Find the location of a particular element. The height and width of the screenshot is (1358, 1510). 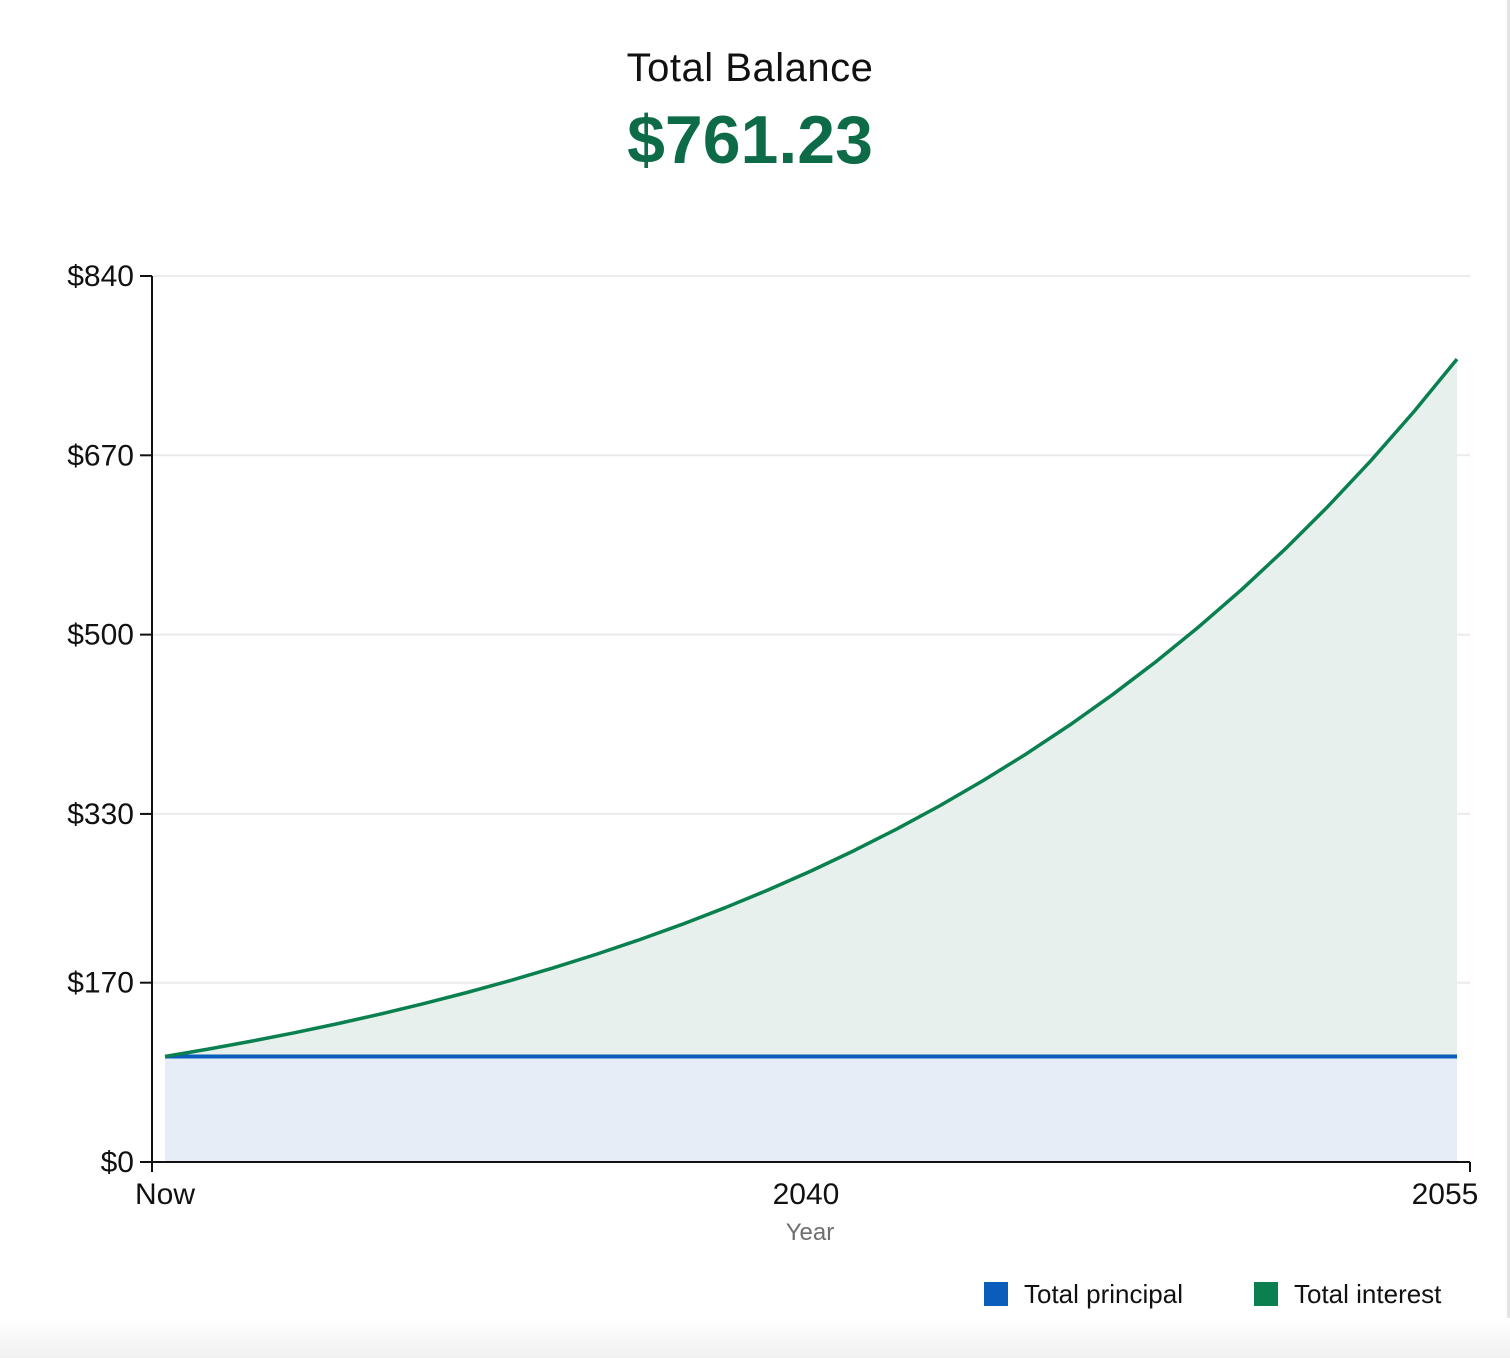

legend-label: Total principal is located at coordinates (1103, 1294).